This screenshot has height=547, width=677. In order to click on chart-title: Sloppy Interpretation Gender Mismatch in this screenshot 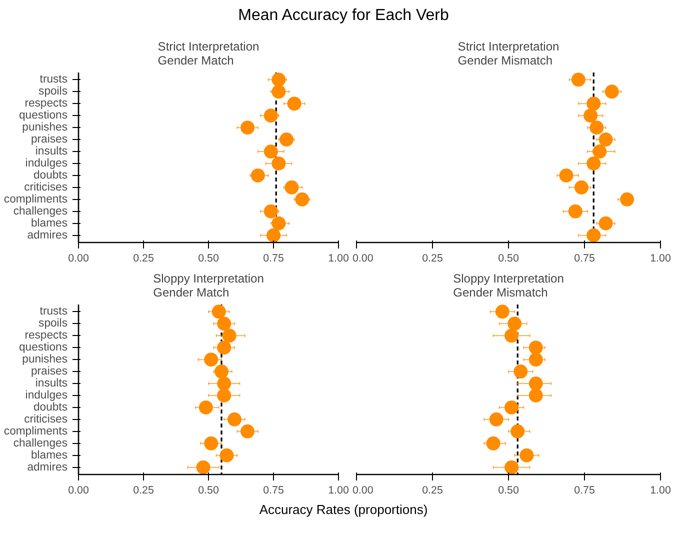, I will do `click(508, 286)`.